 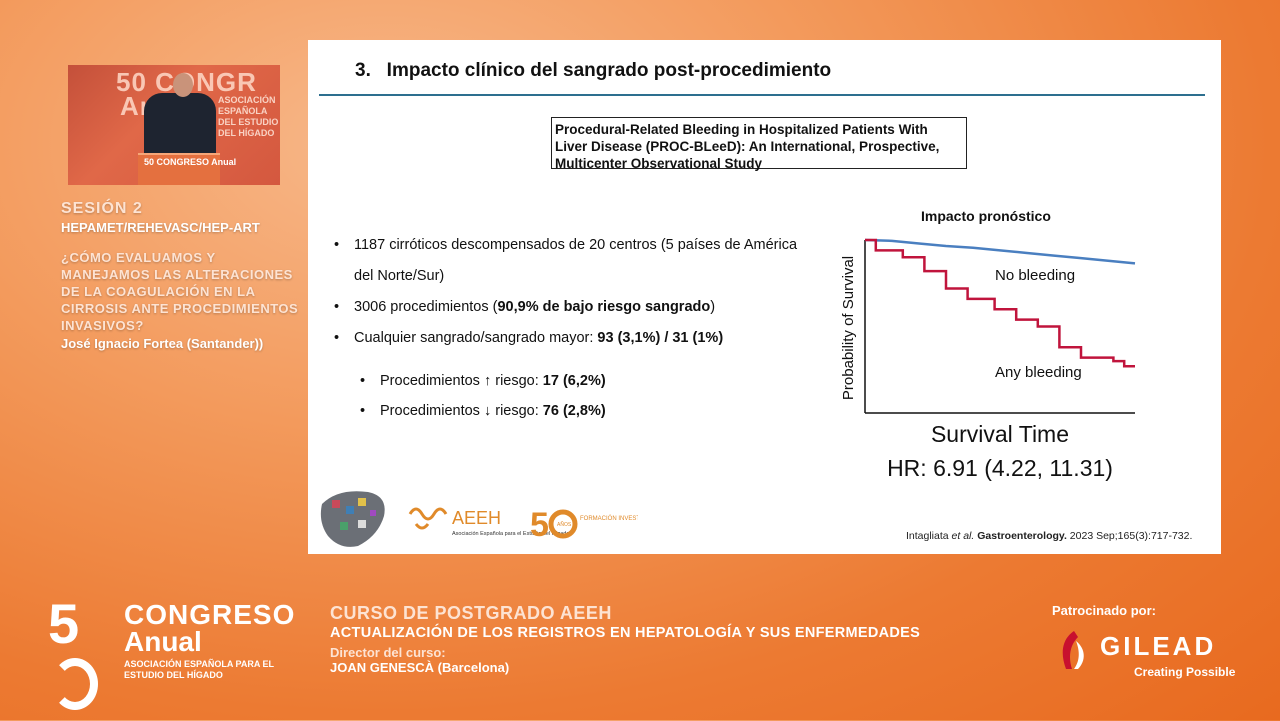 What do you see at coordinates (1000, 468) in the screenshot?
I see `hr-annotation: HR: 6.91 (4.22, 11.31)` at bounding box center [1000, 468].